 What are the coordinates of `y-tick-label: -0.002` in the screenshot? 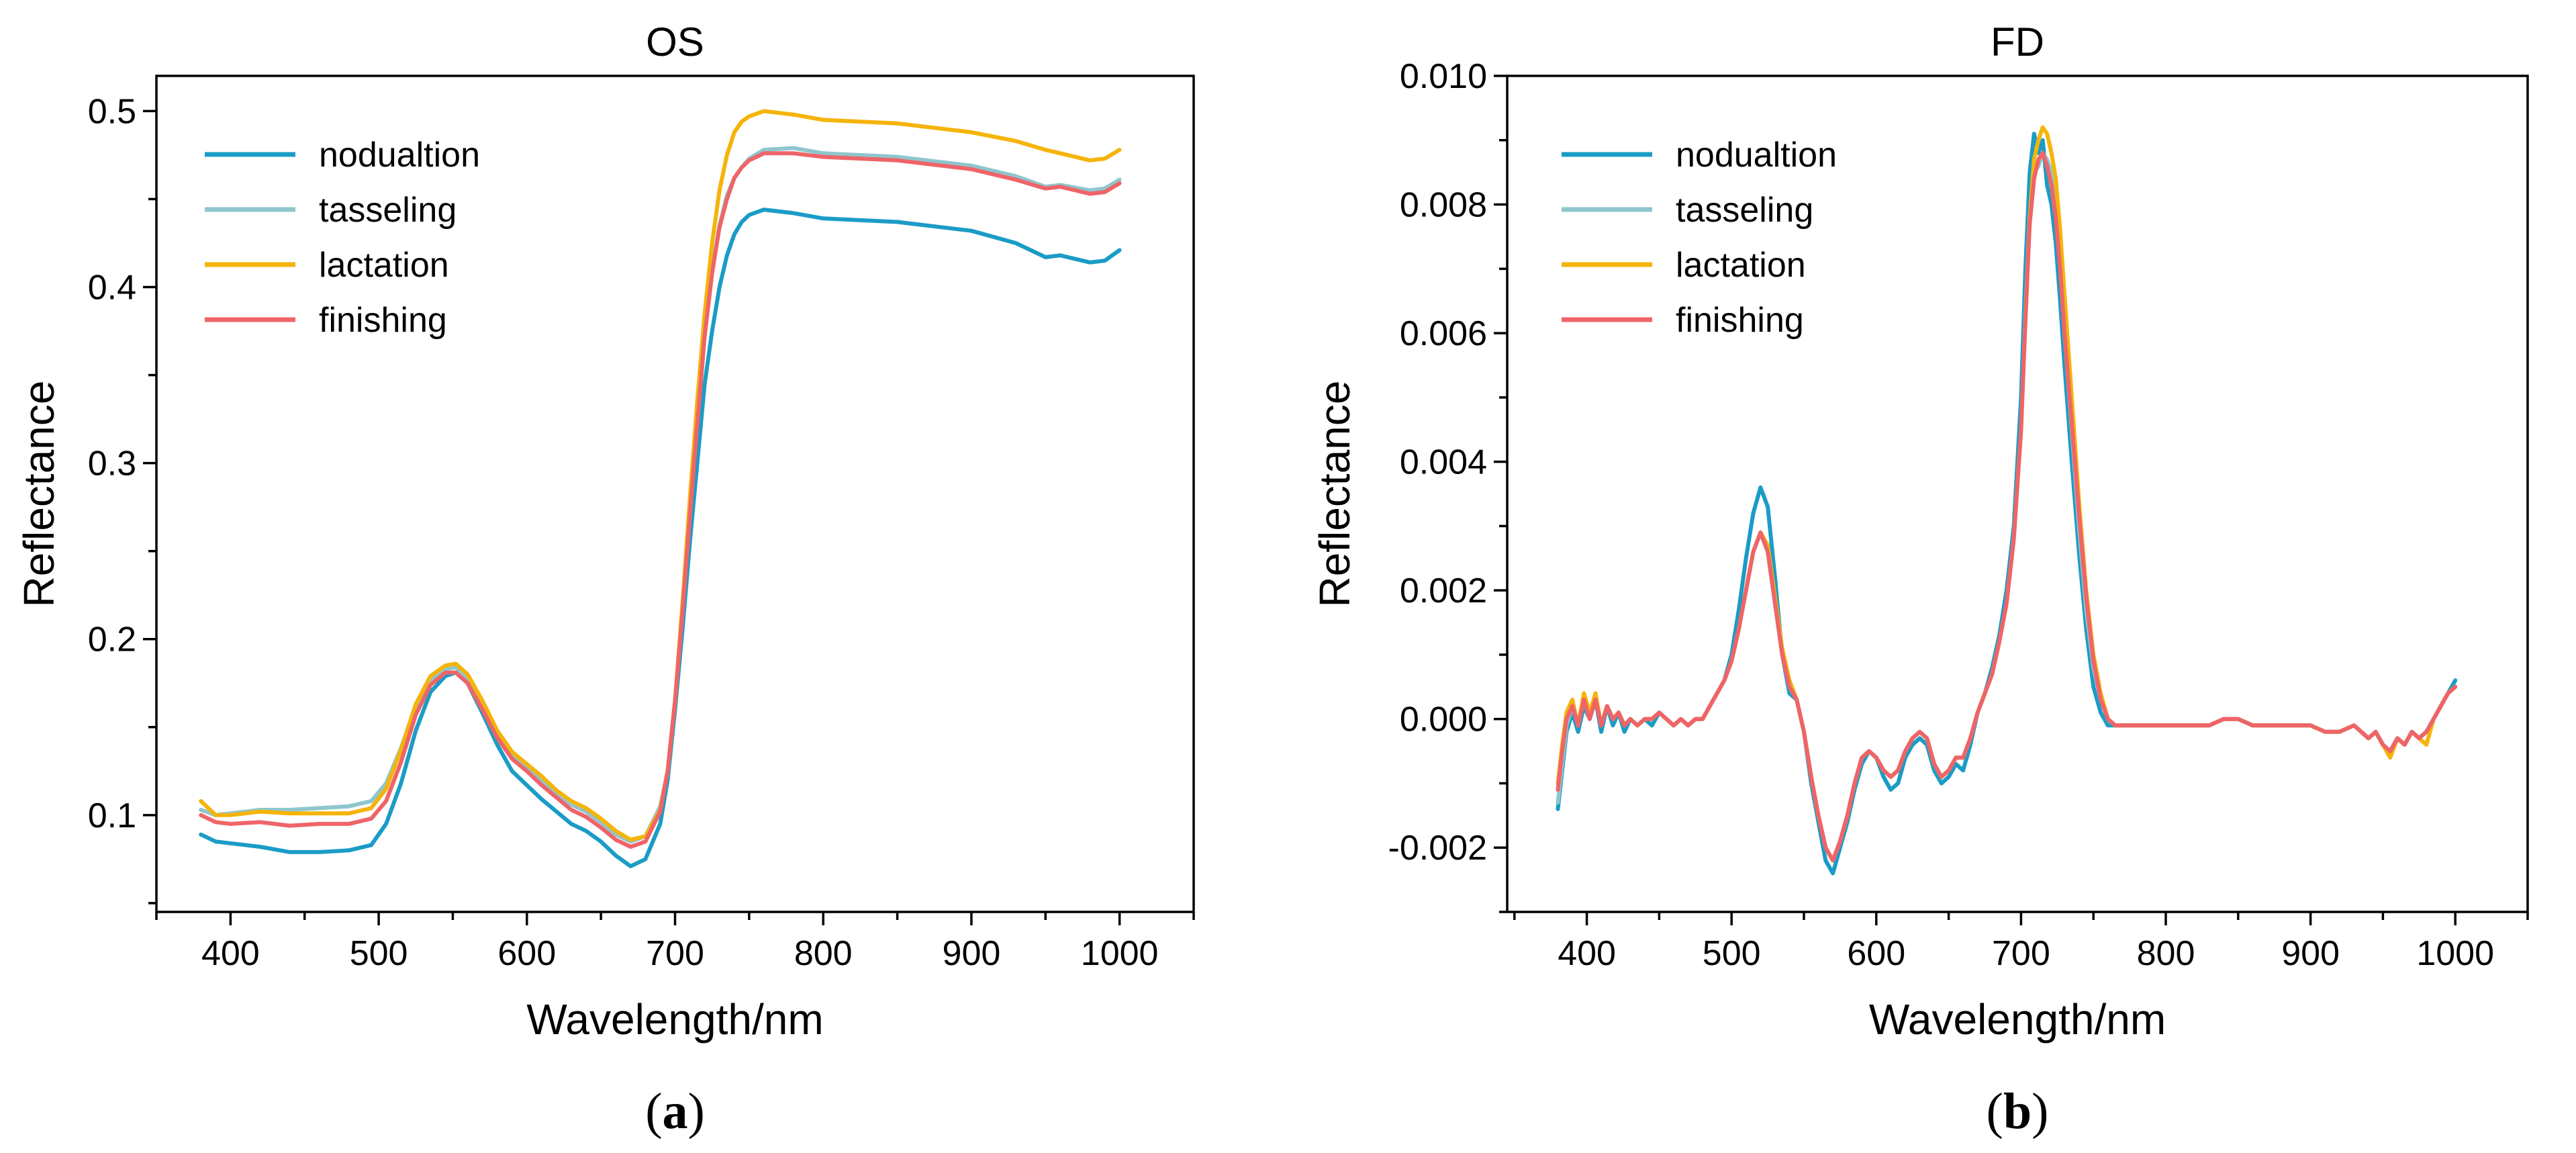 It's located at (1437, 848).